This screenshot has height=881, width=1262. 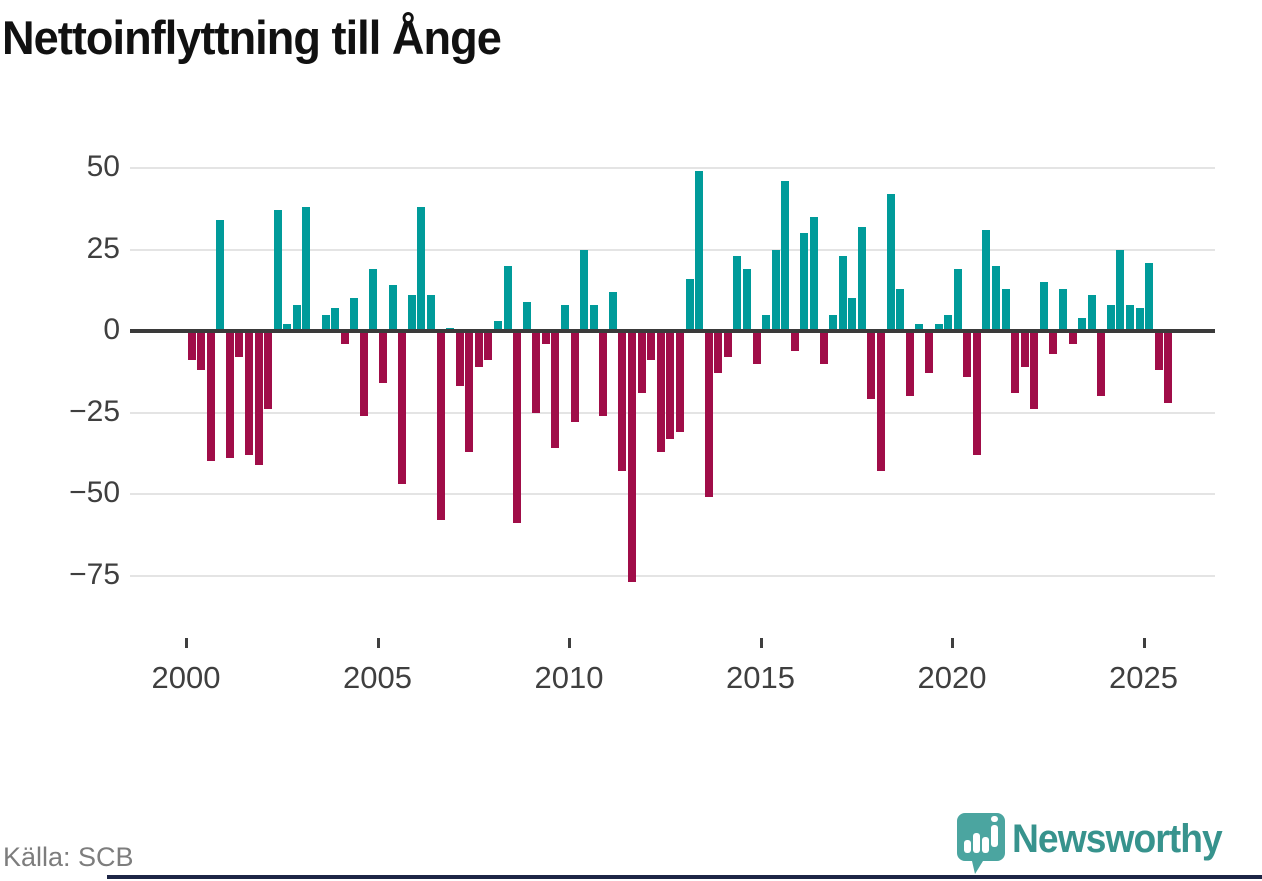 What do you see at coordinates (239, 344) in the screenshot?
I see `bar-2001Q2` at bounding box center [239, 344].